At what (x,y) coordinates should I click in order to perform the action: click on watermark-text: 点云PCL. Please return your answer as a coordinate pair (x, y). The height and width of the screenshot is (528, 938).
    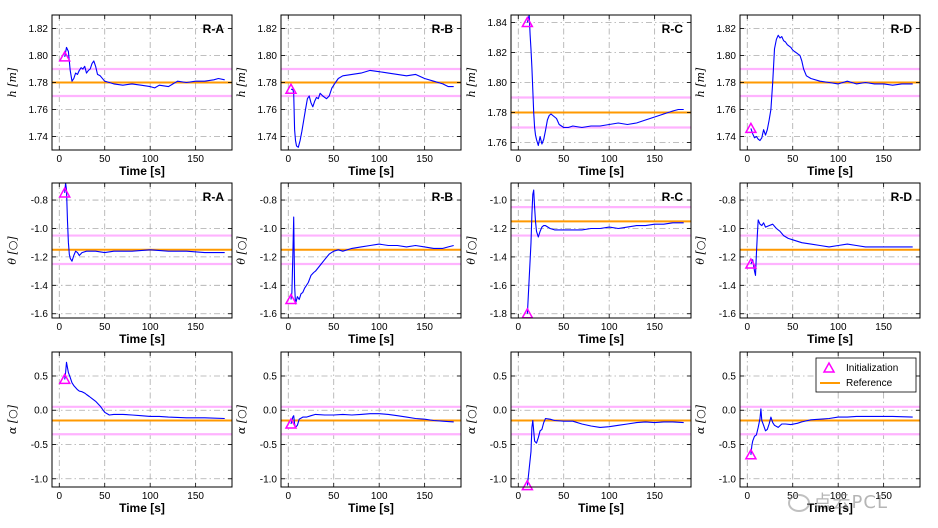
    Looking at the image, I should click on (850, 502).